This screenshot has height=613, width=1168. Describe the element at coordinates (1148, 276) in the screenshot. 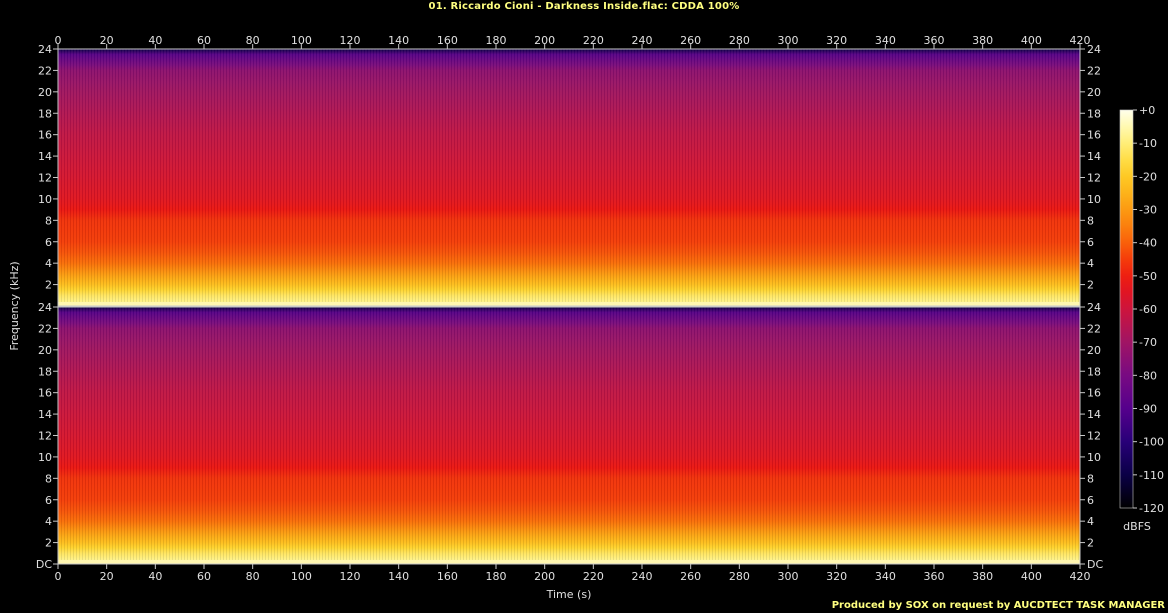

I see `colorbar-tick-label: -50` at that location.